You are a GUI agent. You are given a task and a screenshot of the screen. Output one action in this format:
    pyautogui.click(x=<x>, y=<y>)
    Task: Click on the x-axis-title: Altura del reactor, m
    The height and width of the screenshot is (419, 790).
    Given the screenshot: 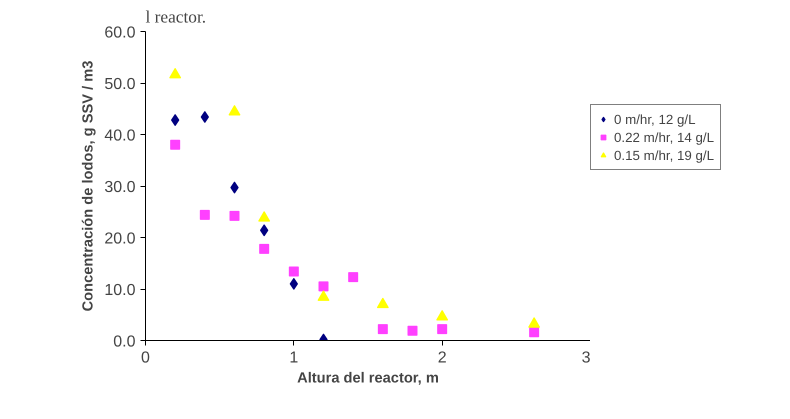 What is the action you would take?
    pyautogui.click(x=368, y=378)
    